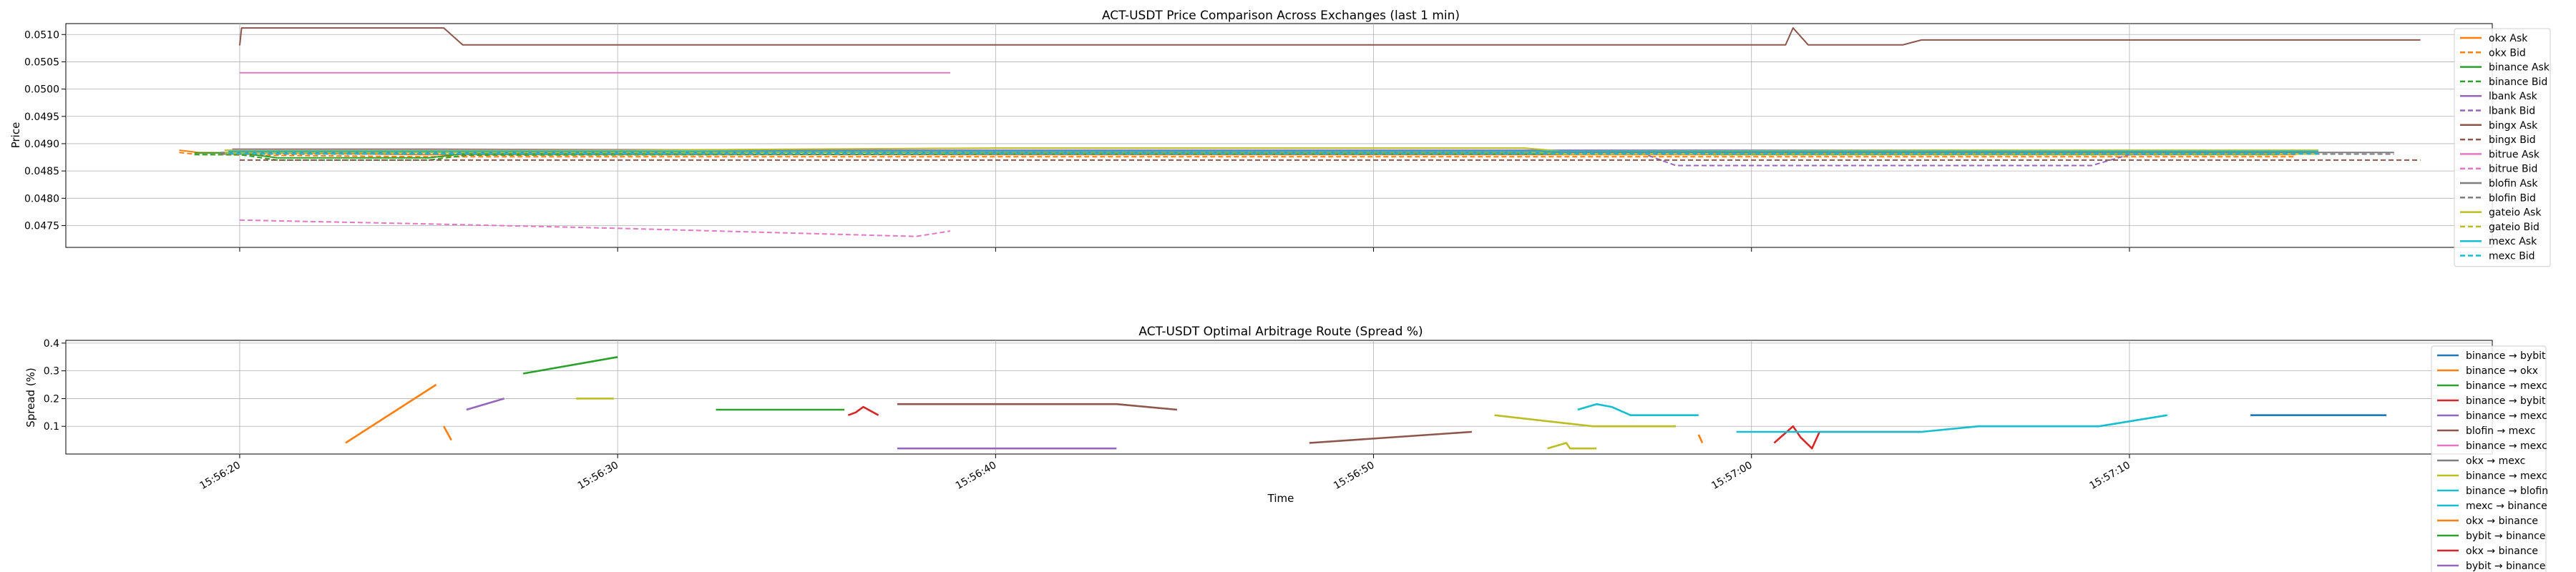 This screenshot has width=2576, height=572. Describe the element at coordinates (2500, 431) in the screenshot. I see `spread-legend-label: blofin → mexc` at that location.